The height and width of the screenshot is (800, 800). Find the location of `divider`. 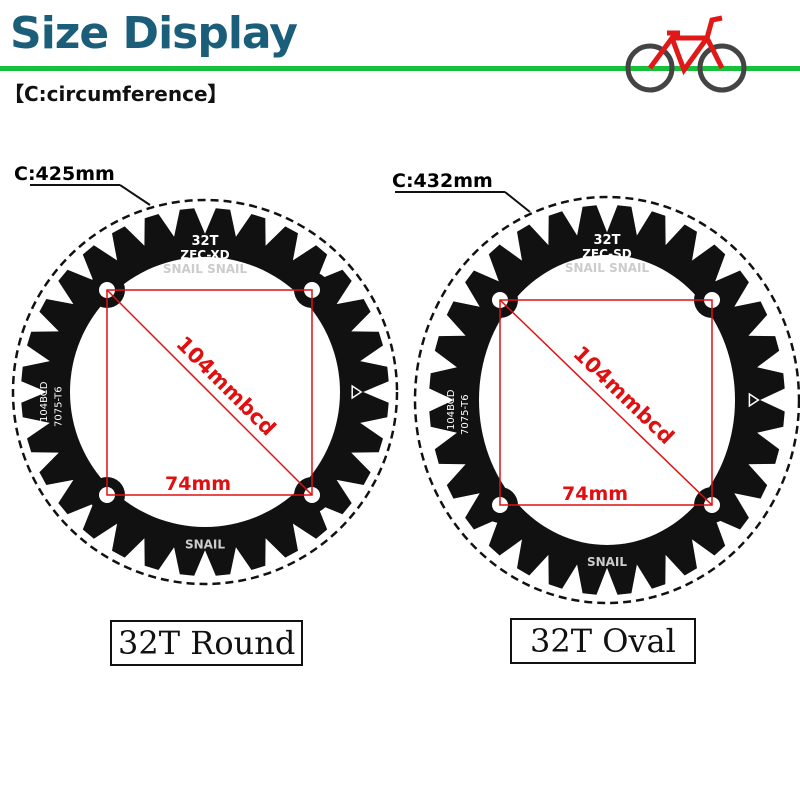

divider is located at coordinates (400, 68).